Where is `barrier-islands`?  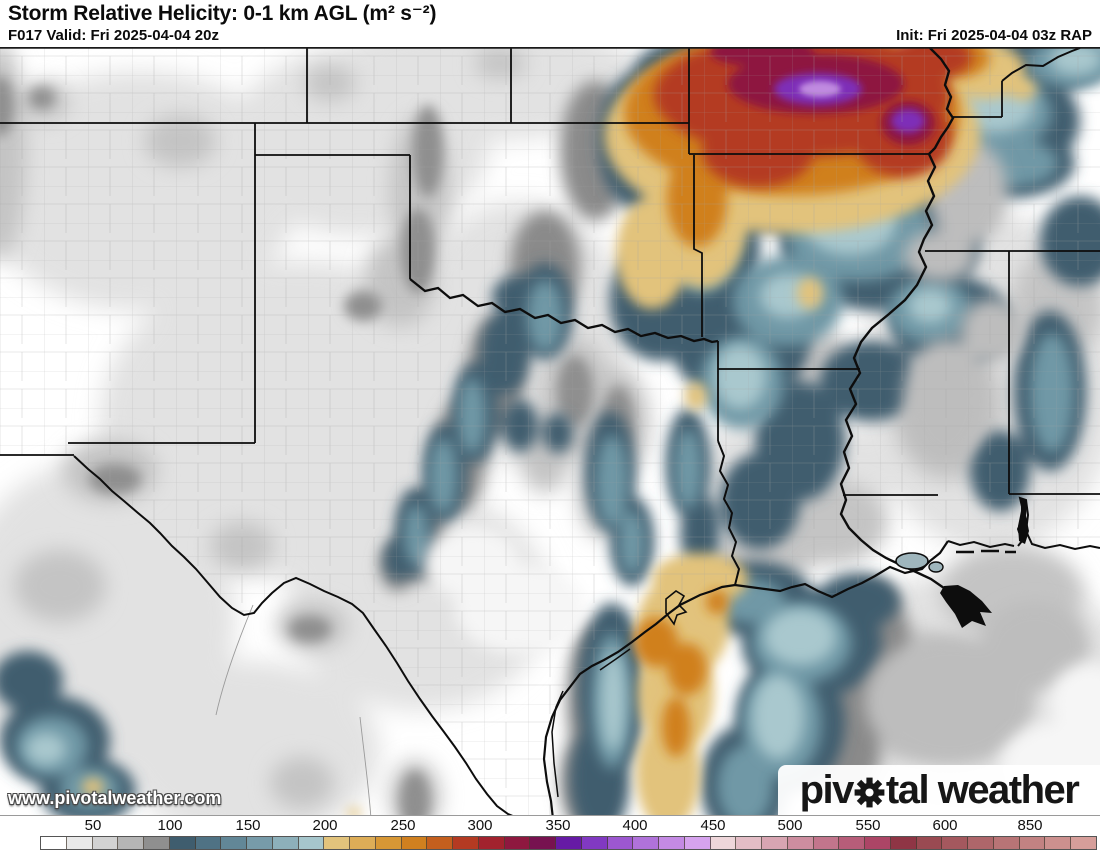 barrier-islands is located at coordinates (986, 551).